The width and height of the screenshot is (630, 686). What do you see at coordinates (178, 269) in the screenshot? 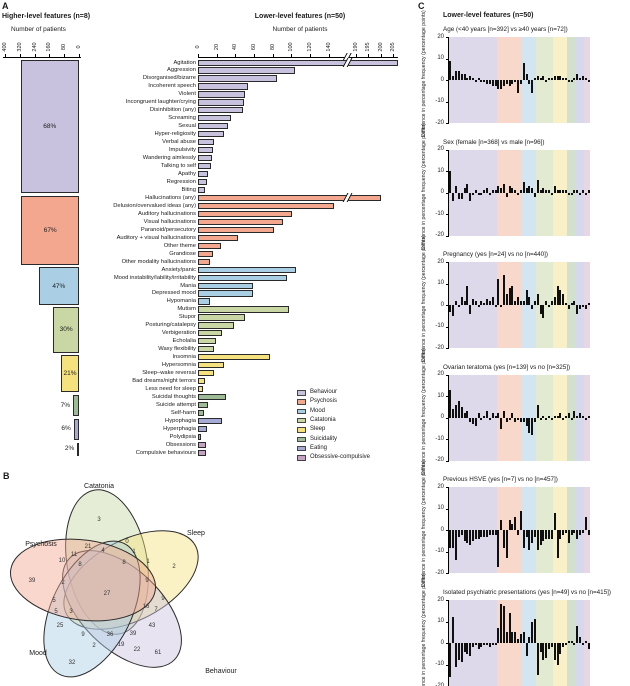
I see `feature-label: Anxiety/panic` at bounding box center [178, 269].